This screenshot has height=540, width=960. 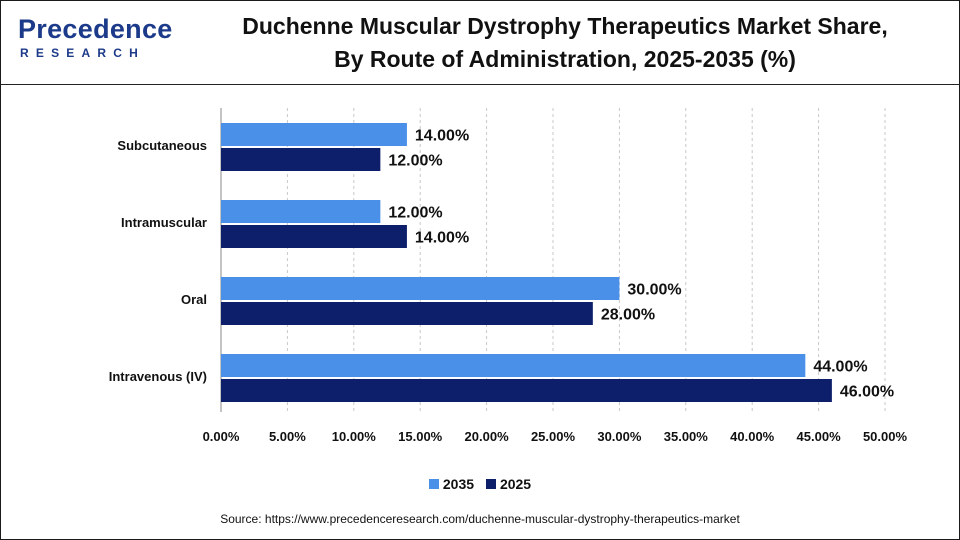 I want to click on x-tick-label: 45.00%, so click(x=819, y=436).